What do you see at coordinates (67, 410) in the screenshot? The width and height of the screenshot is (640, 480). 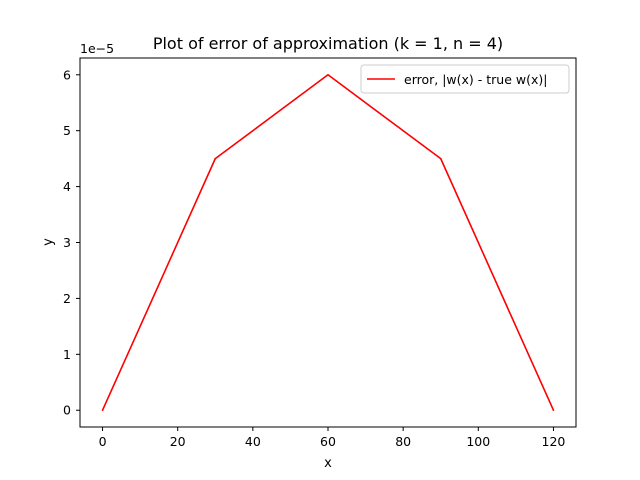 I see `y-tick-label: 0` at bounding box center [67, 410].